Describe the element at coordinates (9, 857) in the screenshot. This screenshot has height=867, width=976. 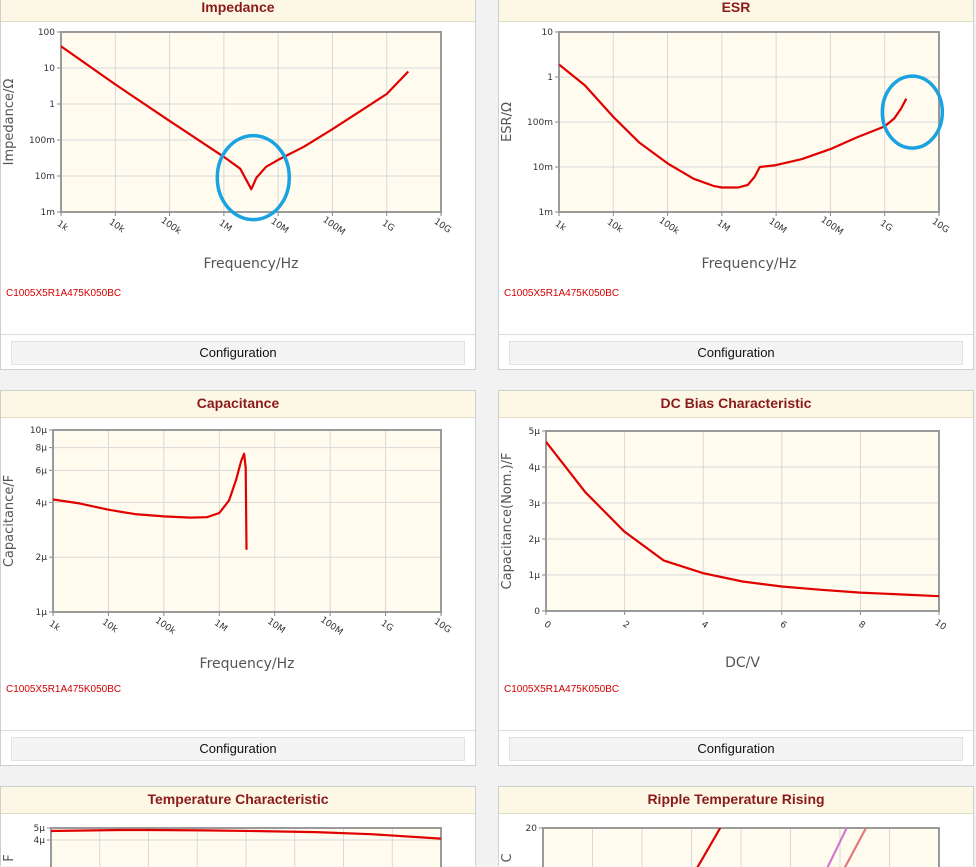
I see `y-axis-title: F` at that location.